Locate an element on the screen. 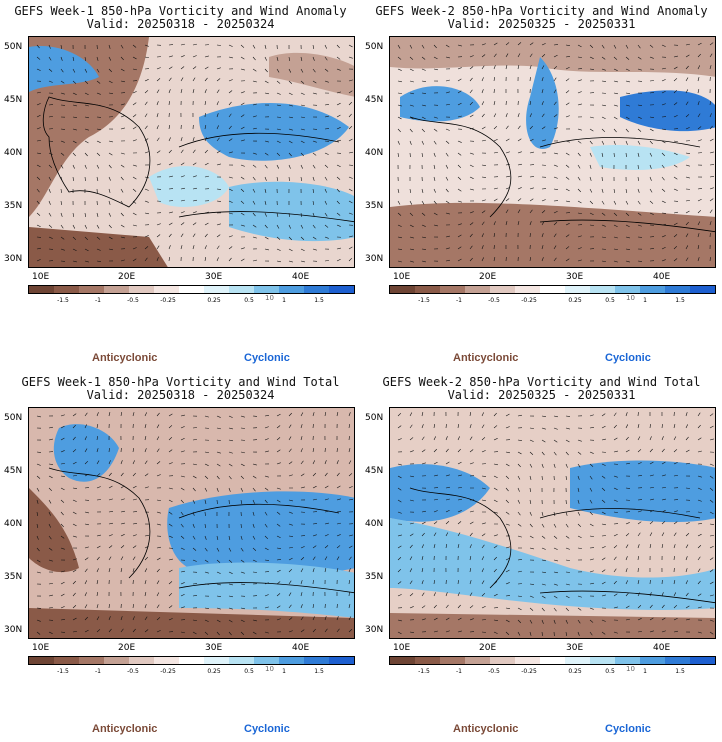  panel-valid: Valid: 20250318 - 20250324 is located at coordinates (180, 395).